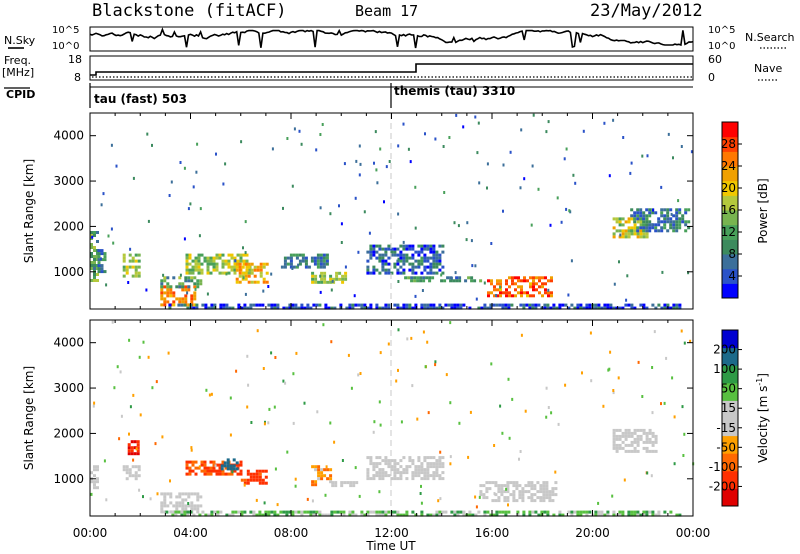 The image size is (800, 554). Describe the element at coordinates (325, 273) in the screenshot. I see `power-cell-r8` at that location.